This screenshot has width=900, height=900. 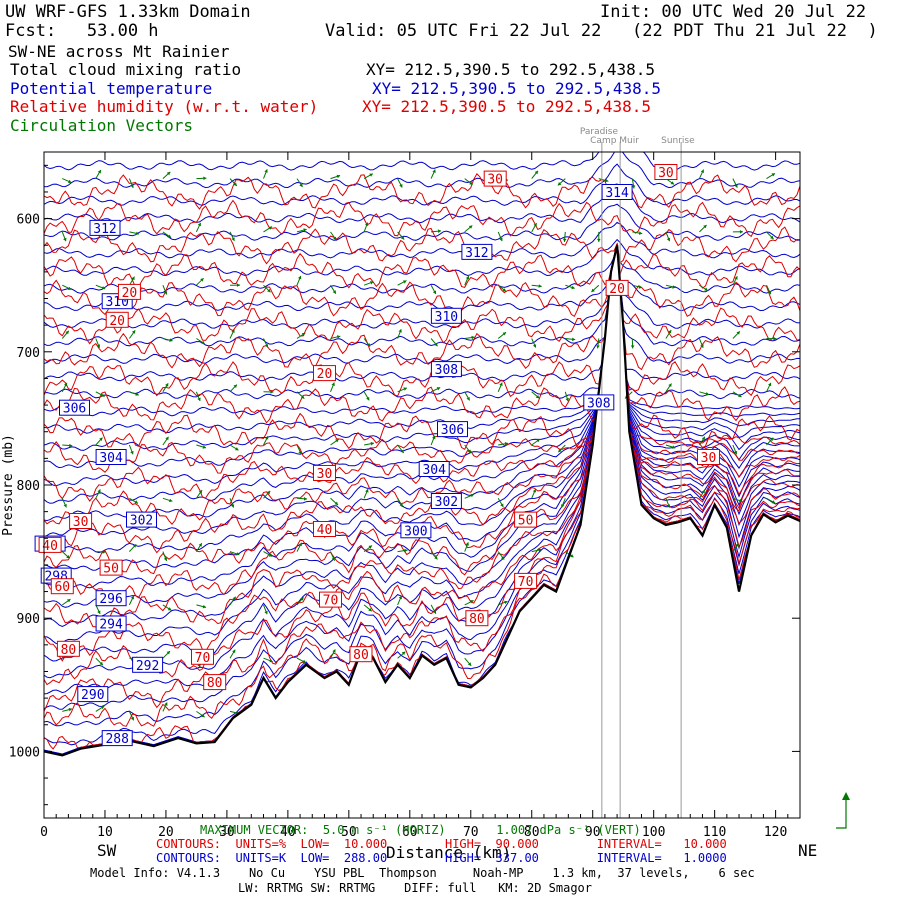 I want to click on x-tick-label: 90, so click(x=593, y=832).